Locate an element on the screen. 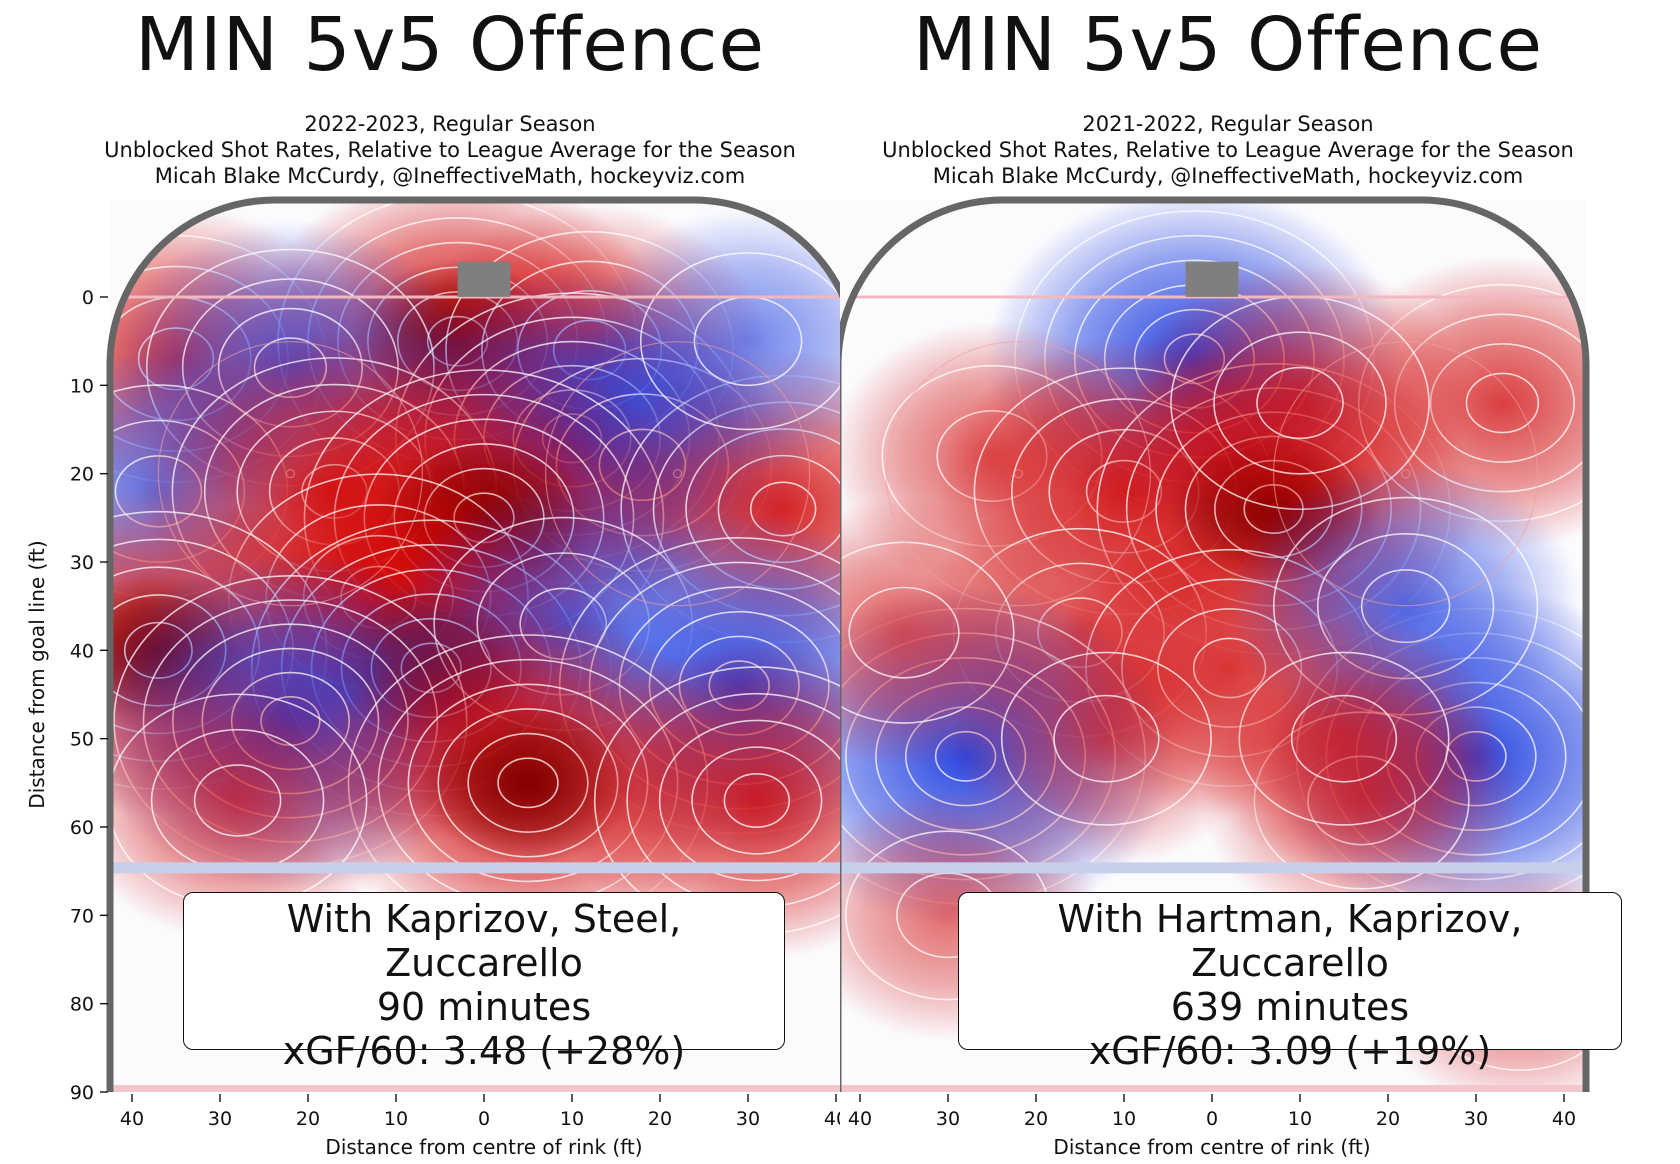  y-tick-label: 40 is located at coordinates (82, 651).